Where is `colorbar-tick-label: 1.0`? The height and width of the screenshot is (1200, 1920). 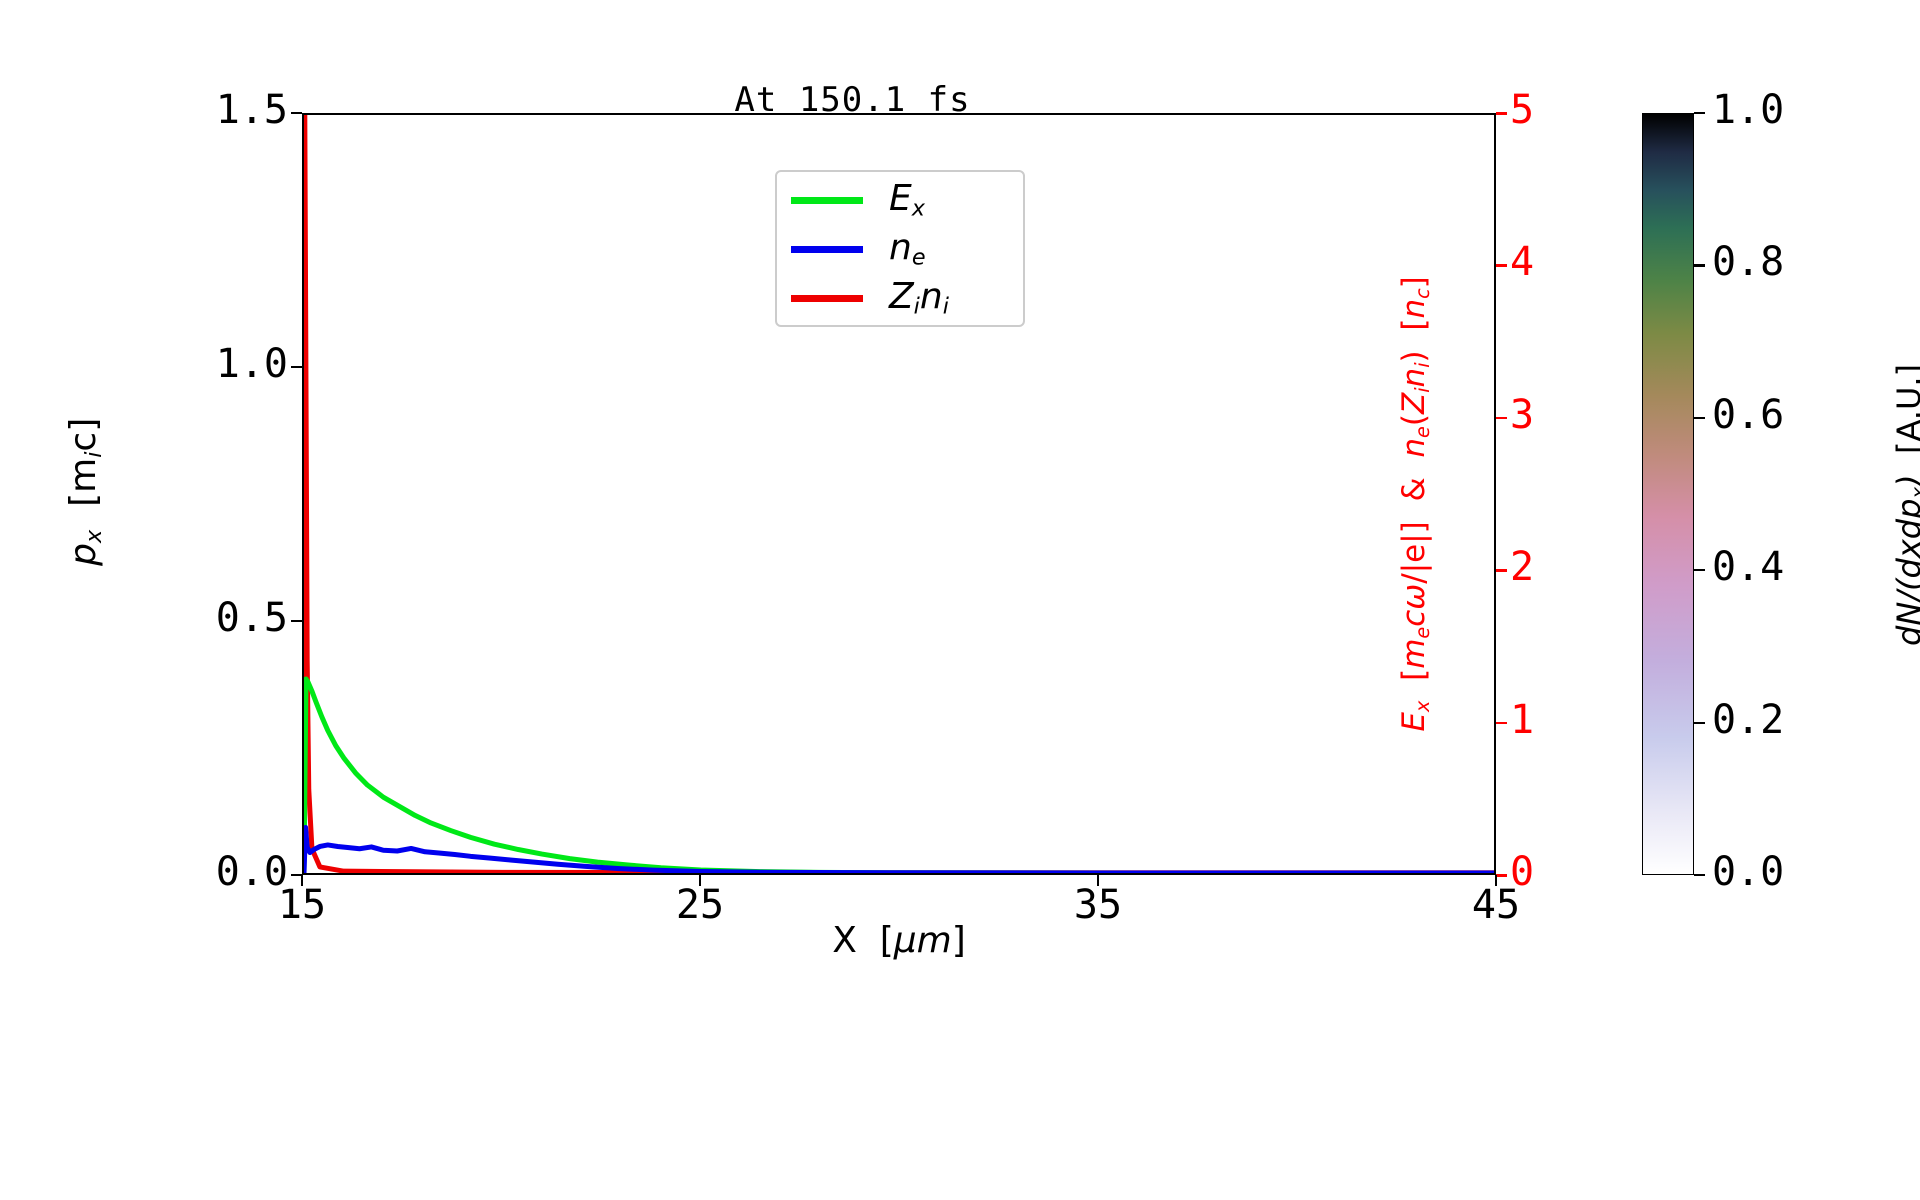
colorbar-tick-label: 1.0 is located at coordinates (1748, 110).